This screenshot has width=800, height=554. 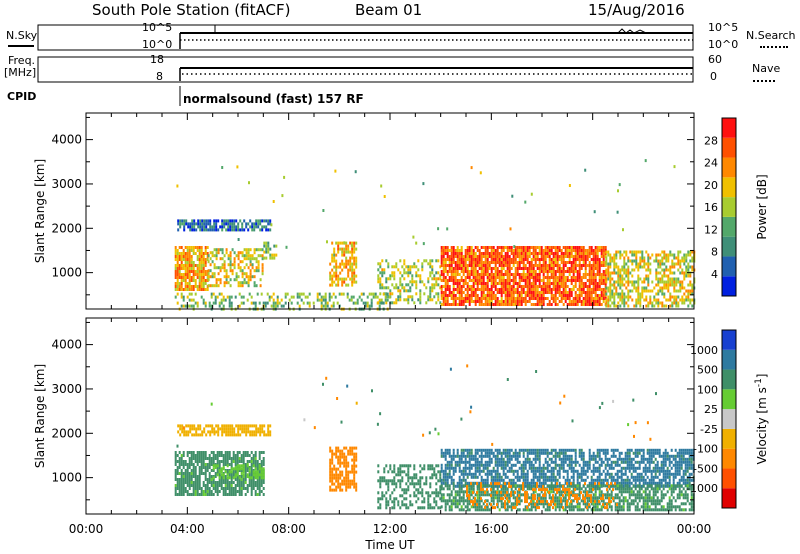 What do you see at coordinates (288, 529) in the screenshot?
I see `xtick-label-2: 08:00` at bounding box center [288, 529].